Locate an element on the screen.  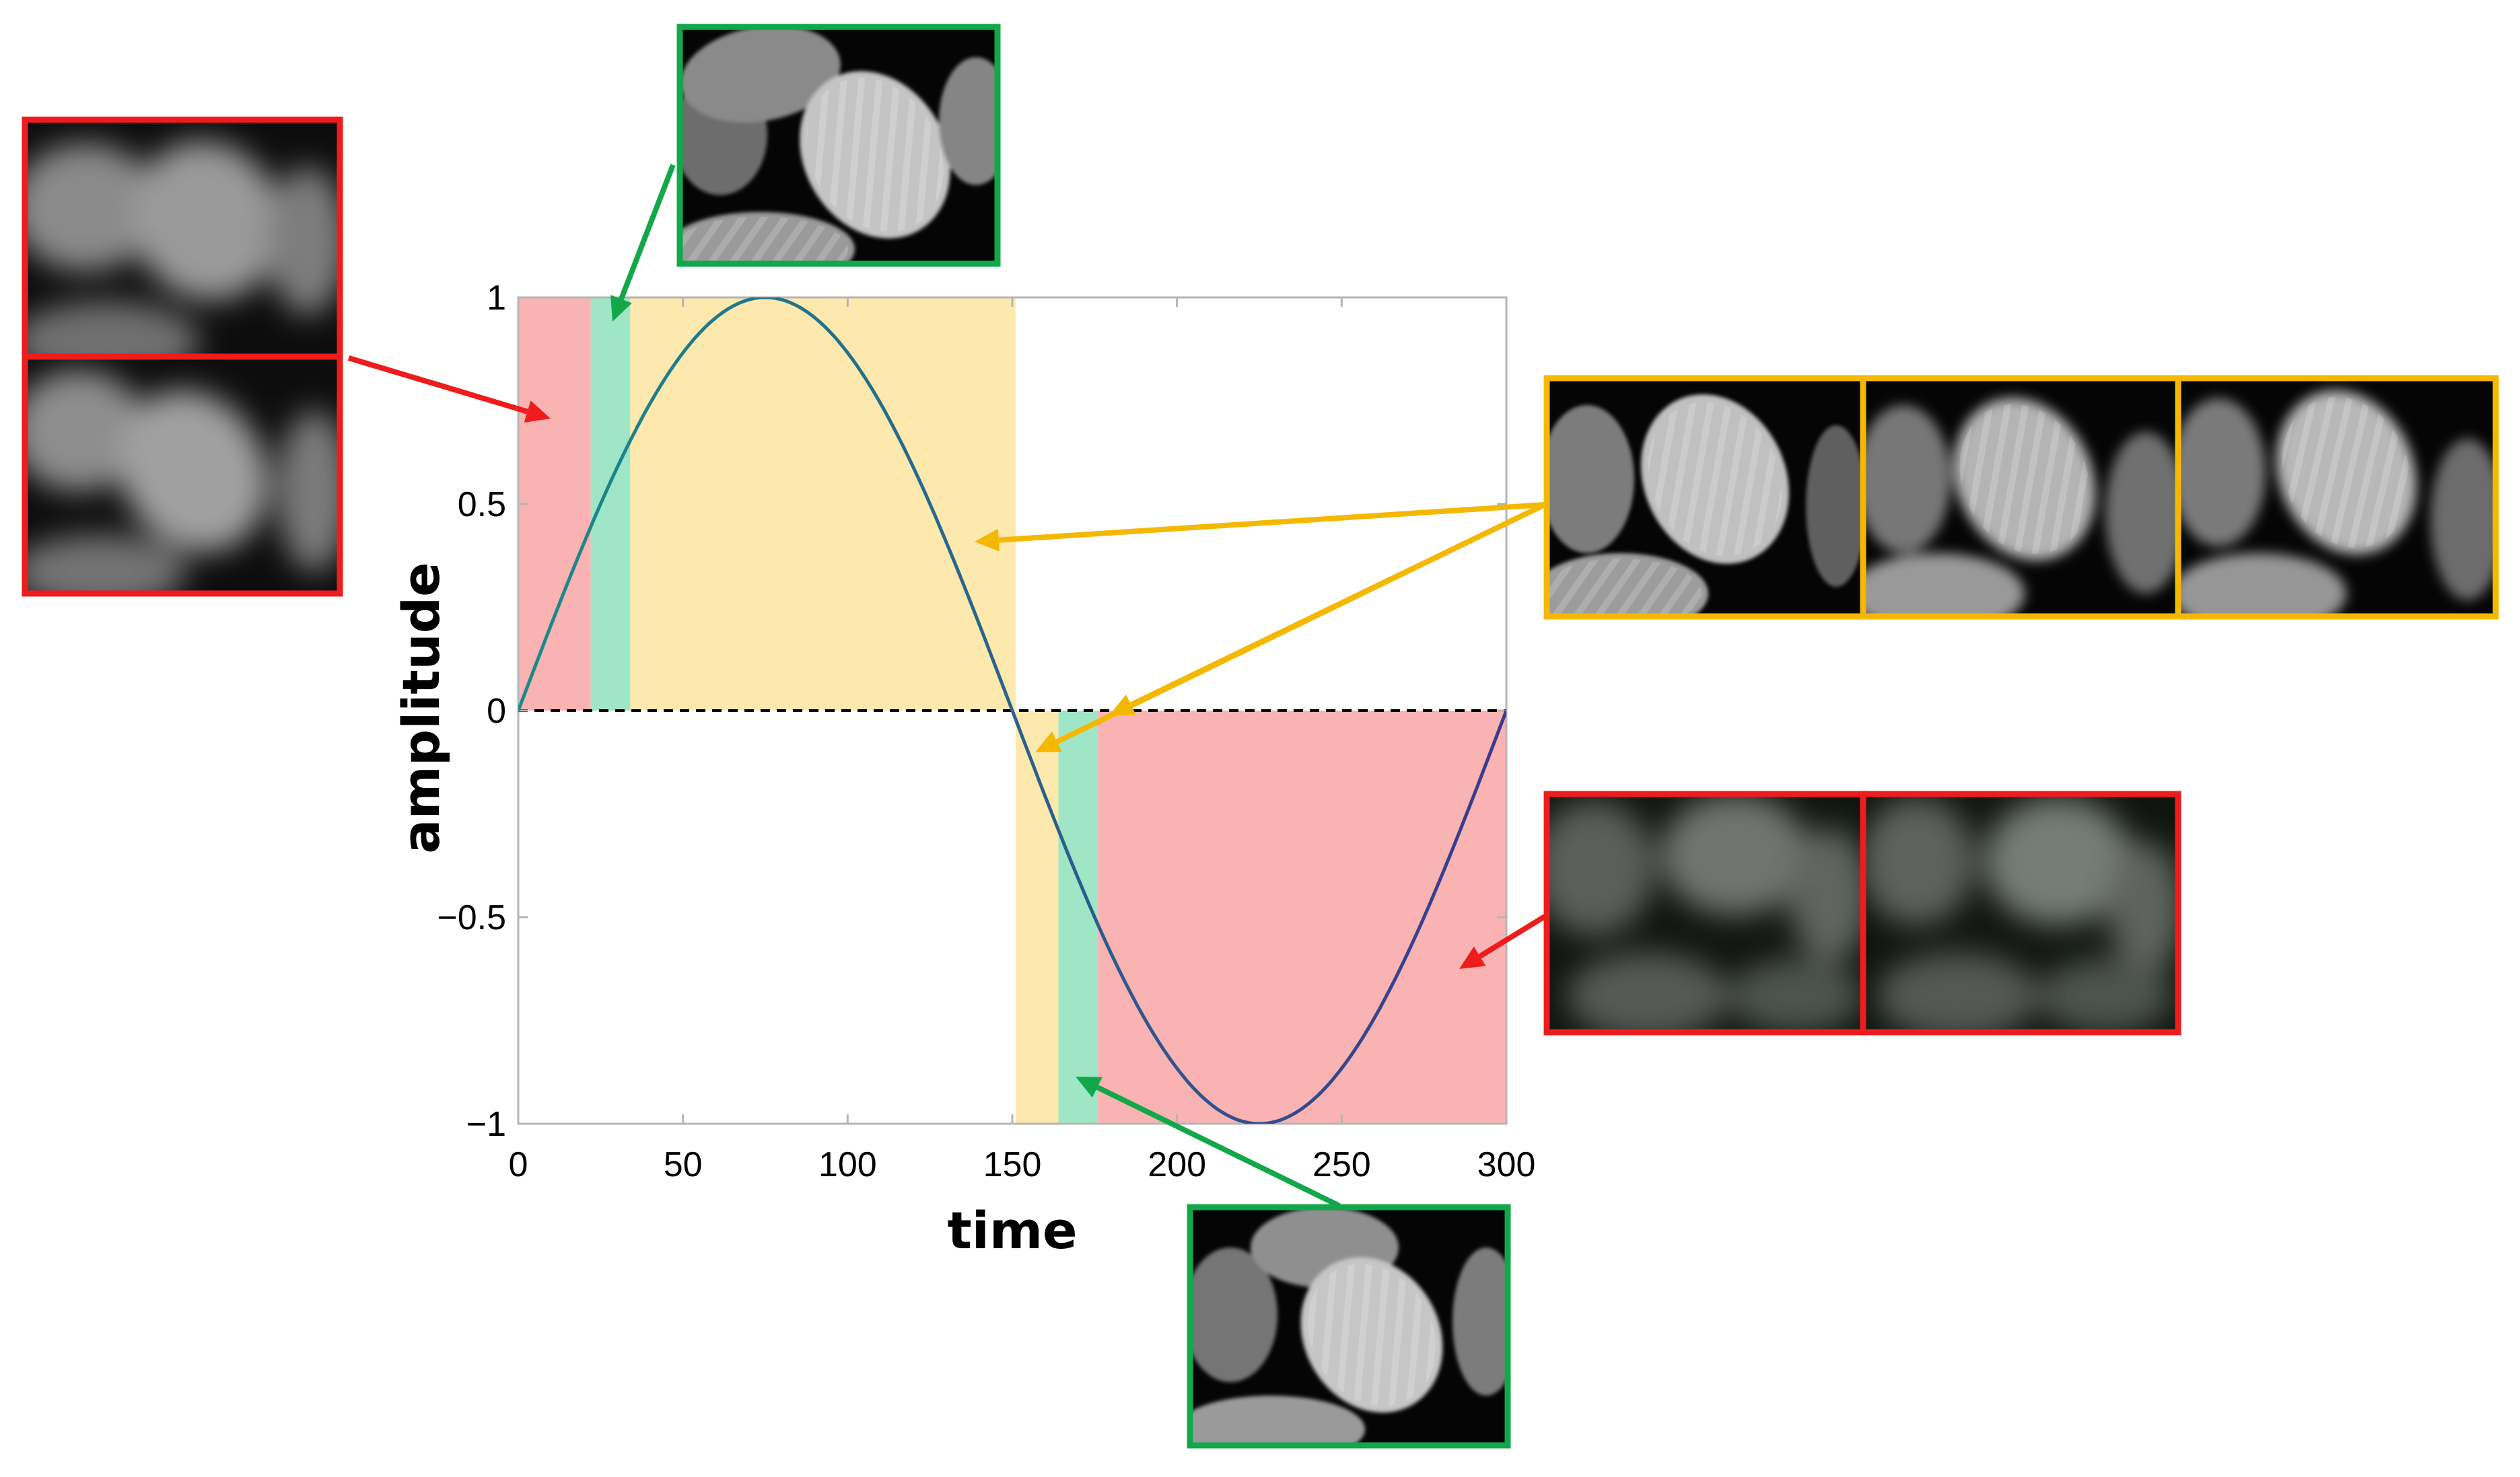
green-group-top is located at coordinates (839, 145).